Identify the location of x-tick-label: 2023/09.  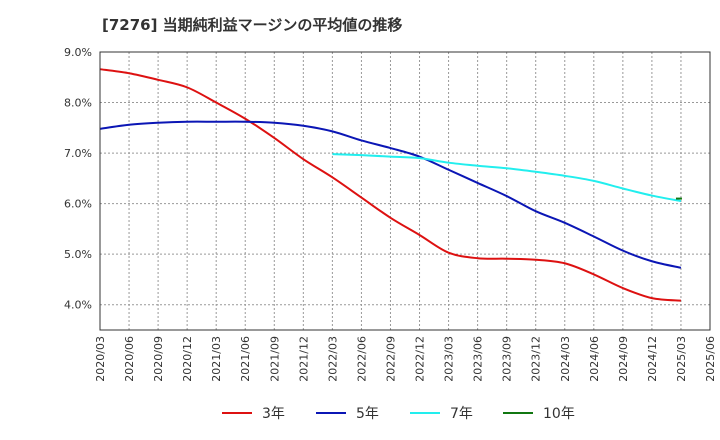
(507, 359).